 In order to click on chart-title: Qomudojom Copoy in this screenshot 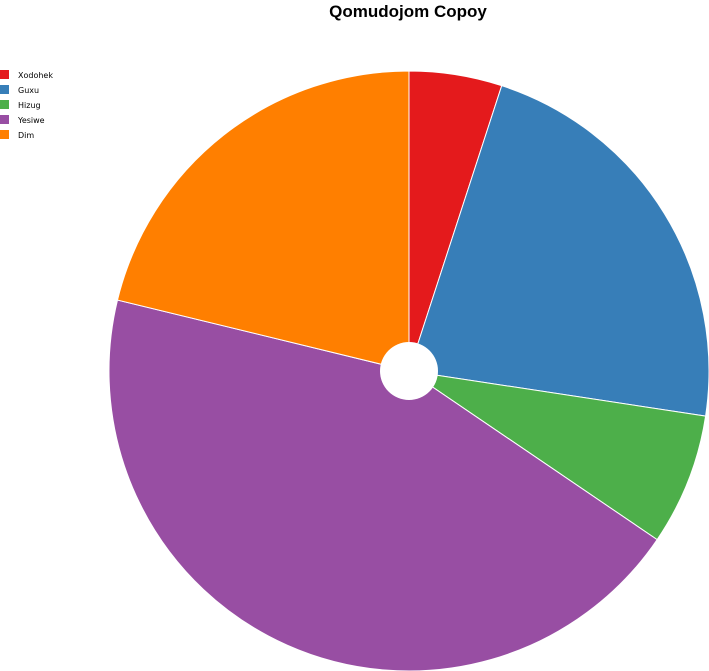, I will do `click(408, 11)`.